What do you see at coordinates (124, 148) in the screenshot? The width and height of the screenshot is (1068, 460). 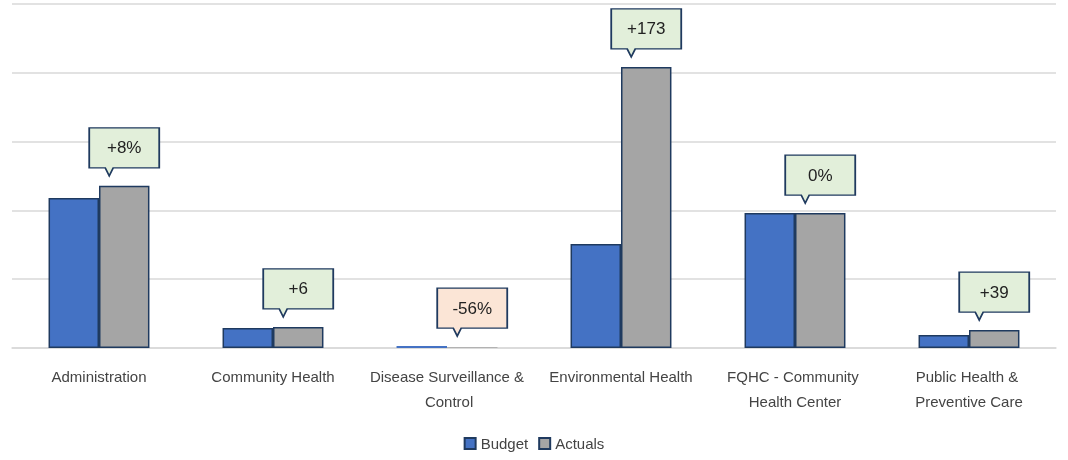 I see `annotation: +8%` at bounding box center [124, 148].